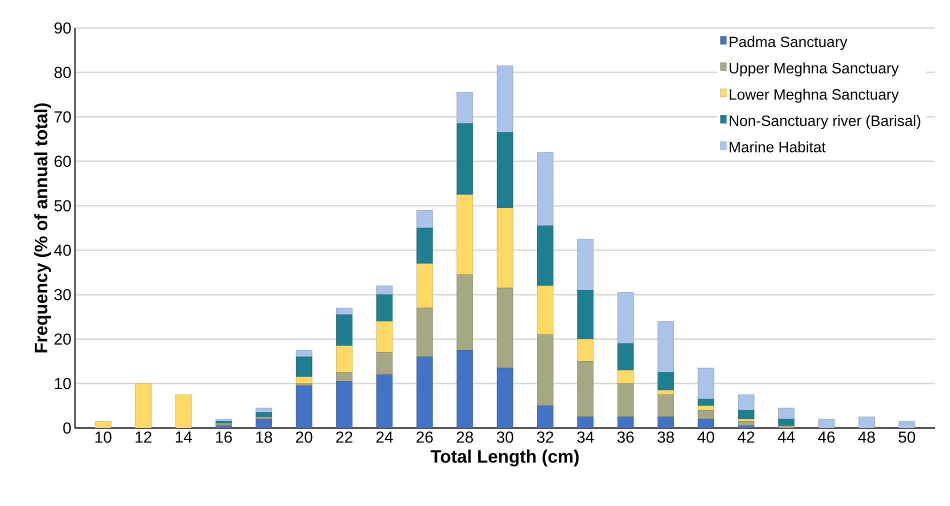 Image resolution: width=950 pixels, height=506 pixels. I want to click on y-tick-label: 40, so click(62, 250).